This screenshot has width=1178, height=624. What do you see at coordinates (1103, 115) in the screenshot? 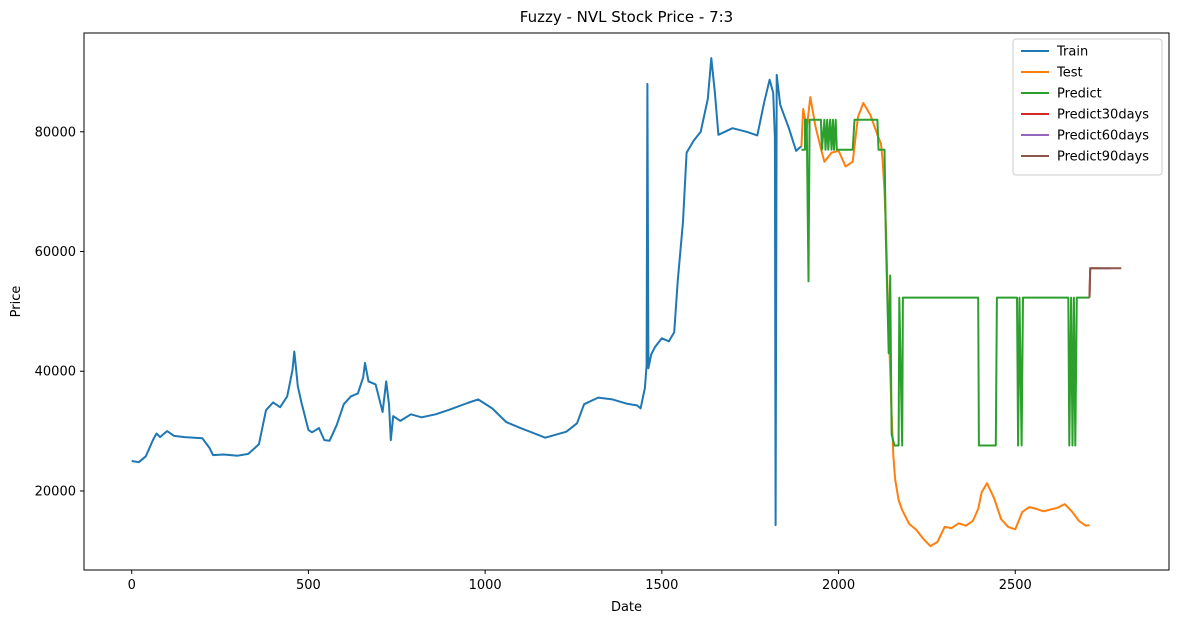
I see `legend-label: Predict30days` at bounding box center [1103, 115].